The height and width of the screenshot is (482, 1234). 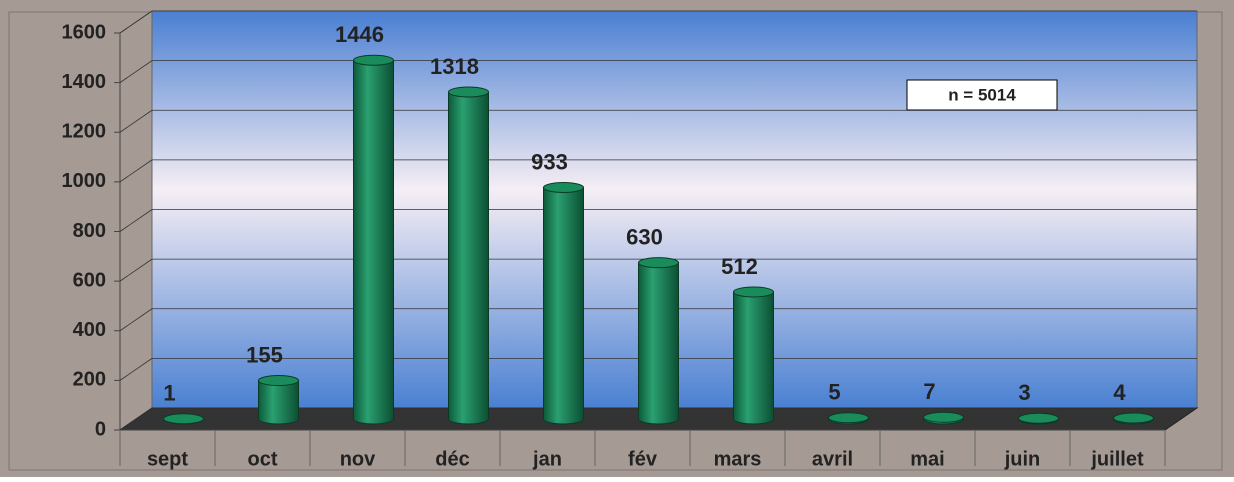 I want to click on x-tick-label: mars, so click(x=738, y=459).